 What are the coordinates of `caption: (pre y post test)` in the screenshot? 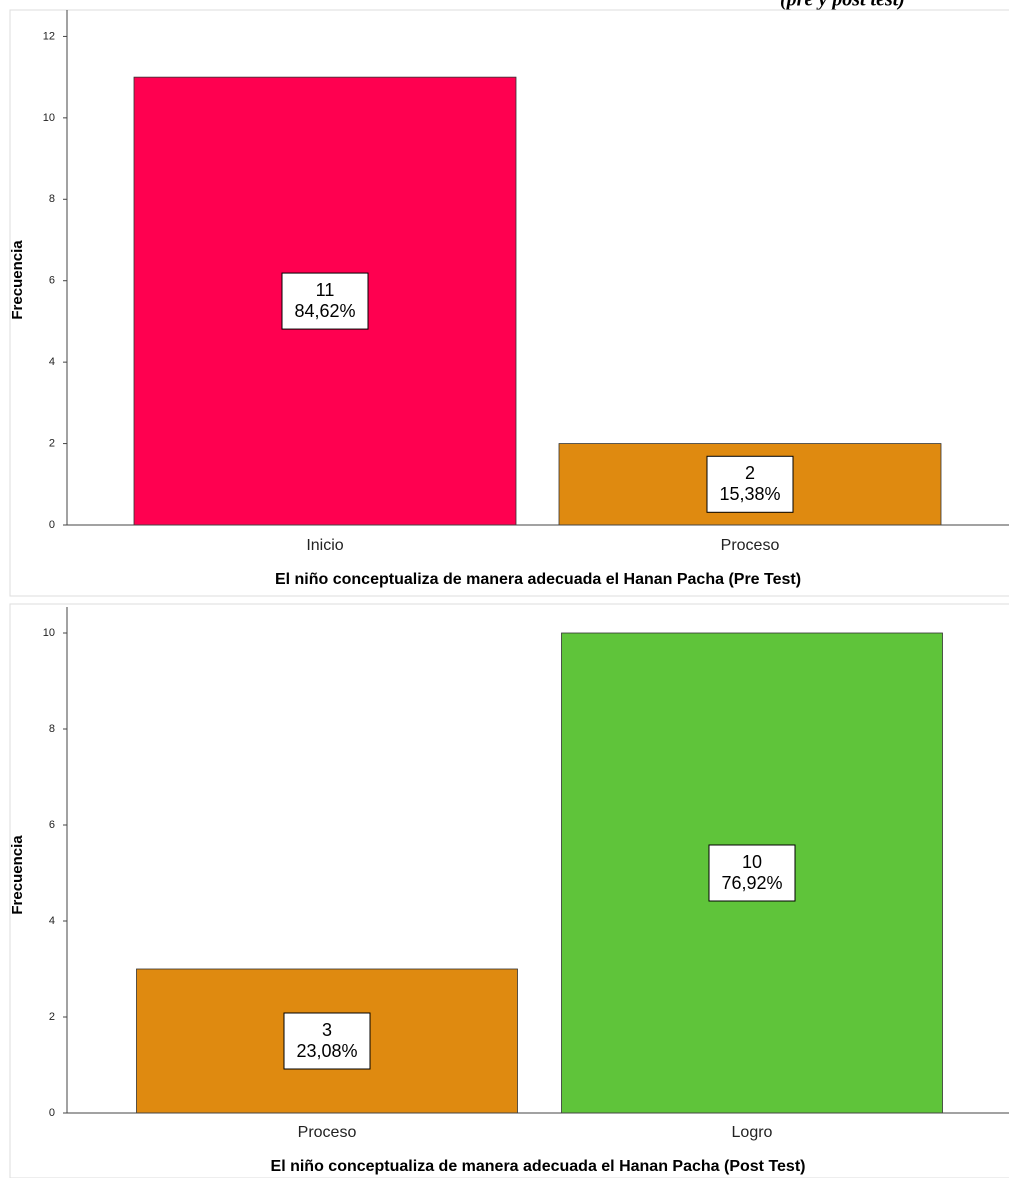 It's located at (842, 5).